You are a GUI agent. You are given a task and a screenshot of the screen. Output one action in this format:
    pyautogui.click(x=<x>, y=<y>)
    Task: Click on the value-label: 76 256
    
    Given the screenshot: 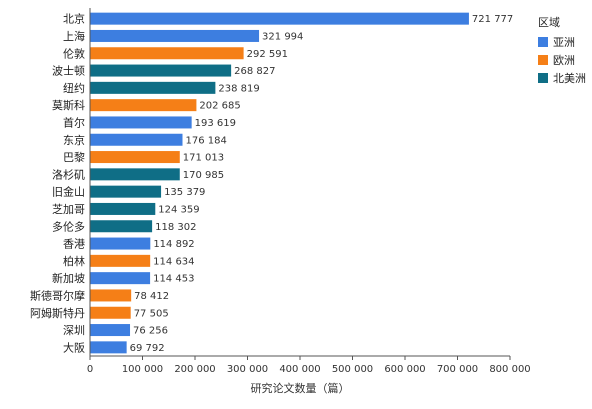 What is the action you would take?
    pyautogui.click(x=150, y=331)
    